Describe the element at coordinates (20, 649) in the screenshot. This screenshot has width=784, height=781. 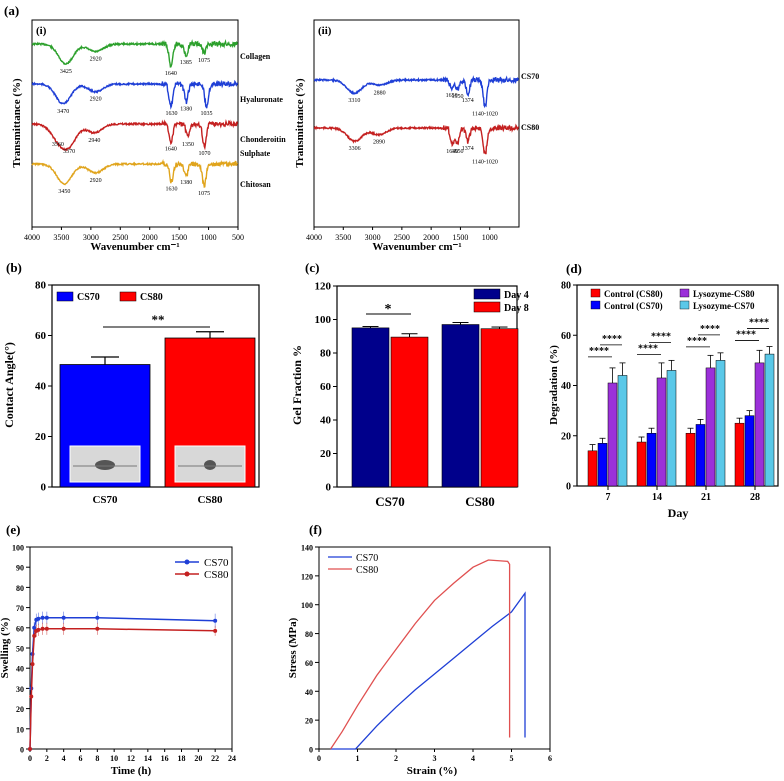
I see `y-tick-label: 50` at that location.